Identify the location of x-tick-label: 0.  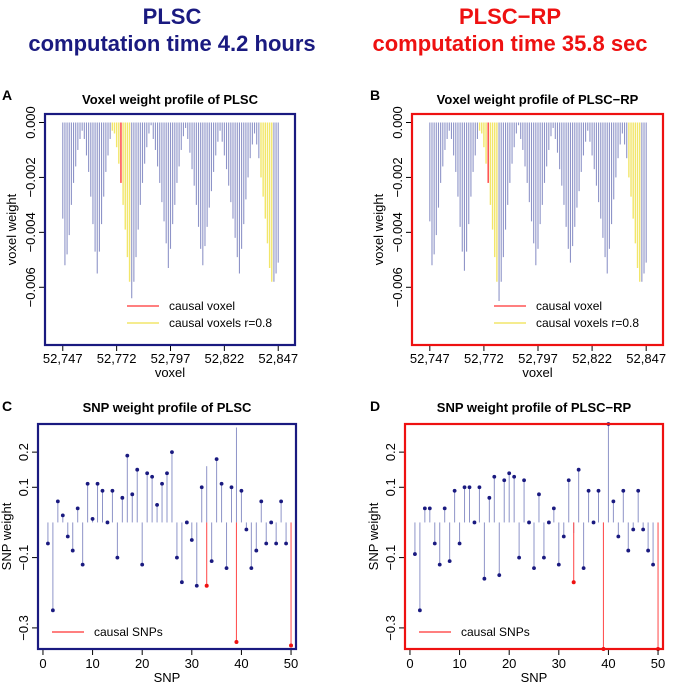
(409, 663).